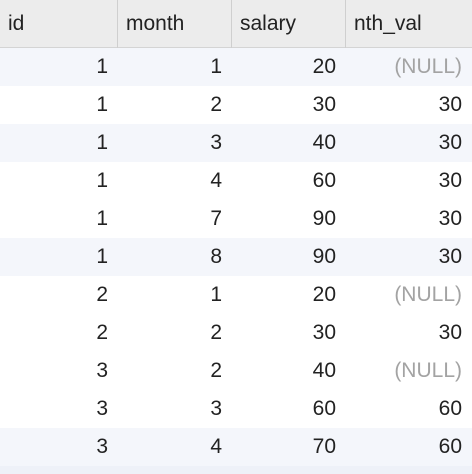 Image resolution: width=472 pixels, height=474 pixels. I want to click on table-cell-salary: 70, so click(324, 446).